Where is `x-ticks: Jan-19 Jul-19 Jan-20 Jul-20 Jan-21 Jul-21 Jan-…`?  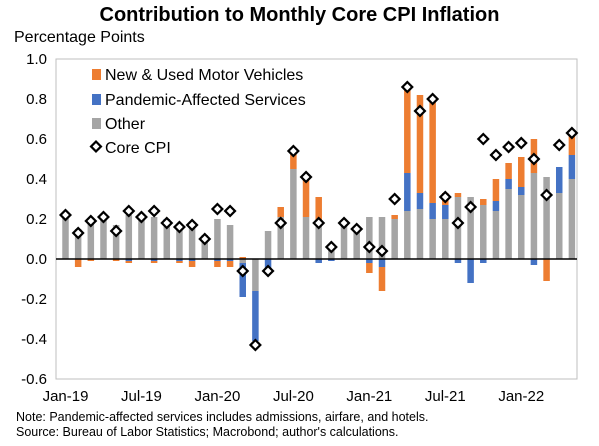 x-ticks: Jan-19 Jul-19 Jan-20 Jul-20 Jan-21 Jul-21 Jan-… is located at coordinates (294, 396).